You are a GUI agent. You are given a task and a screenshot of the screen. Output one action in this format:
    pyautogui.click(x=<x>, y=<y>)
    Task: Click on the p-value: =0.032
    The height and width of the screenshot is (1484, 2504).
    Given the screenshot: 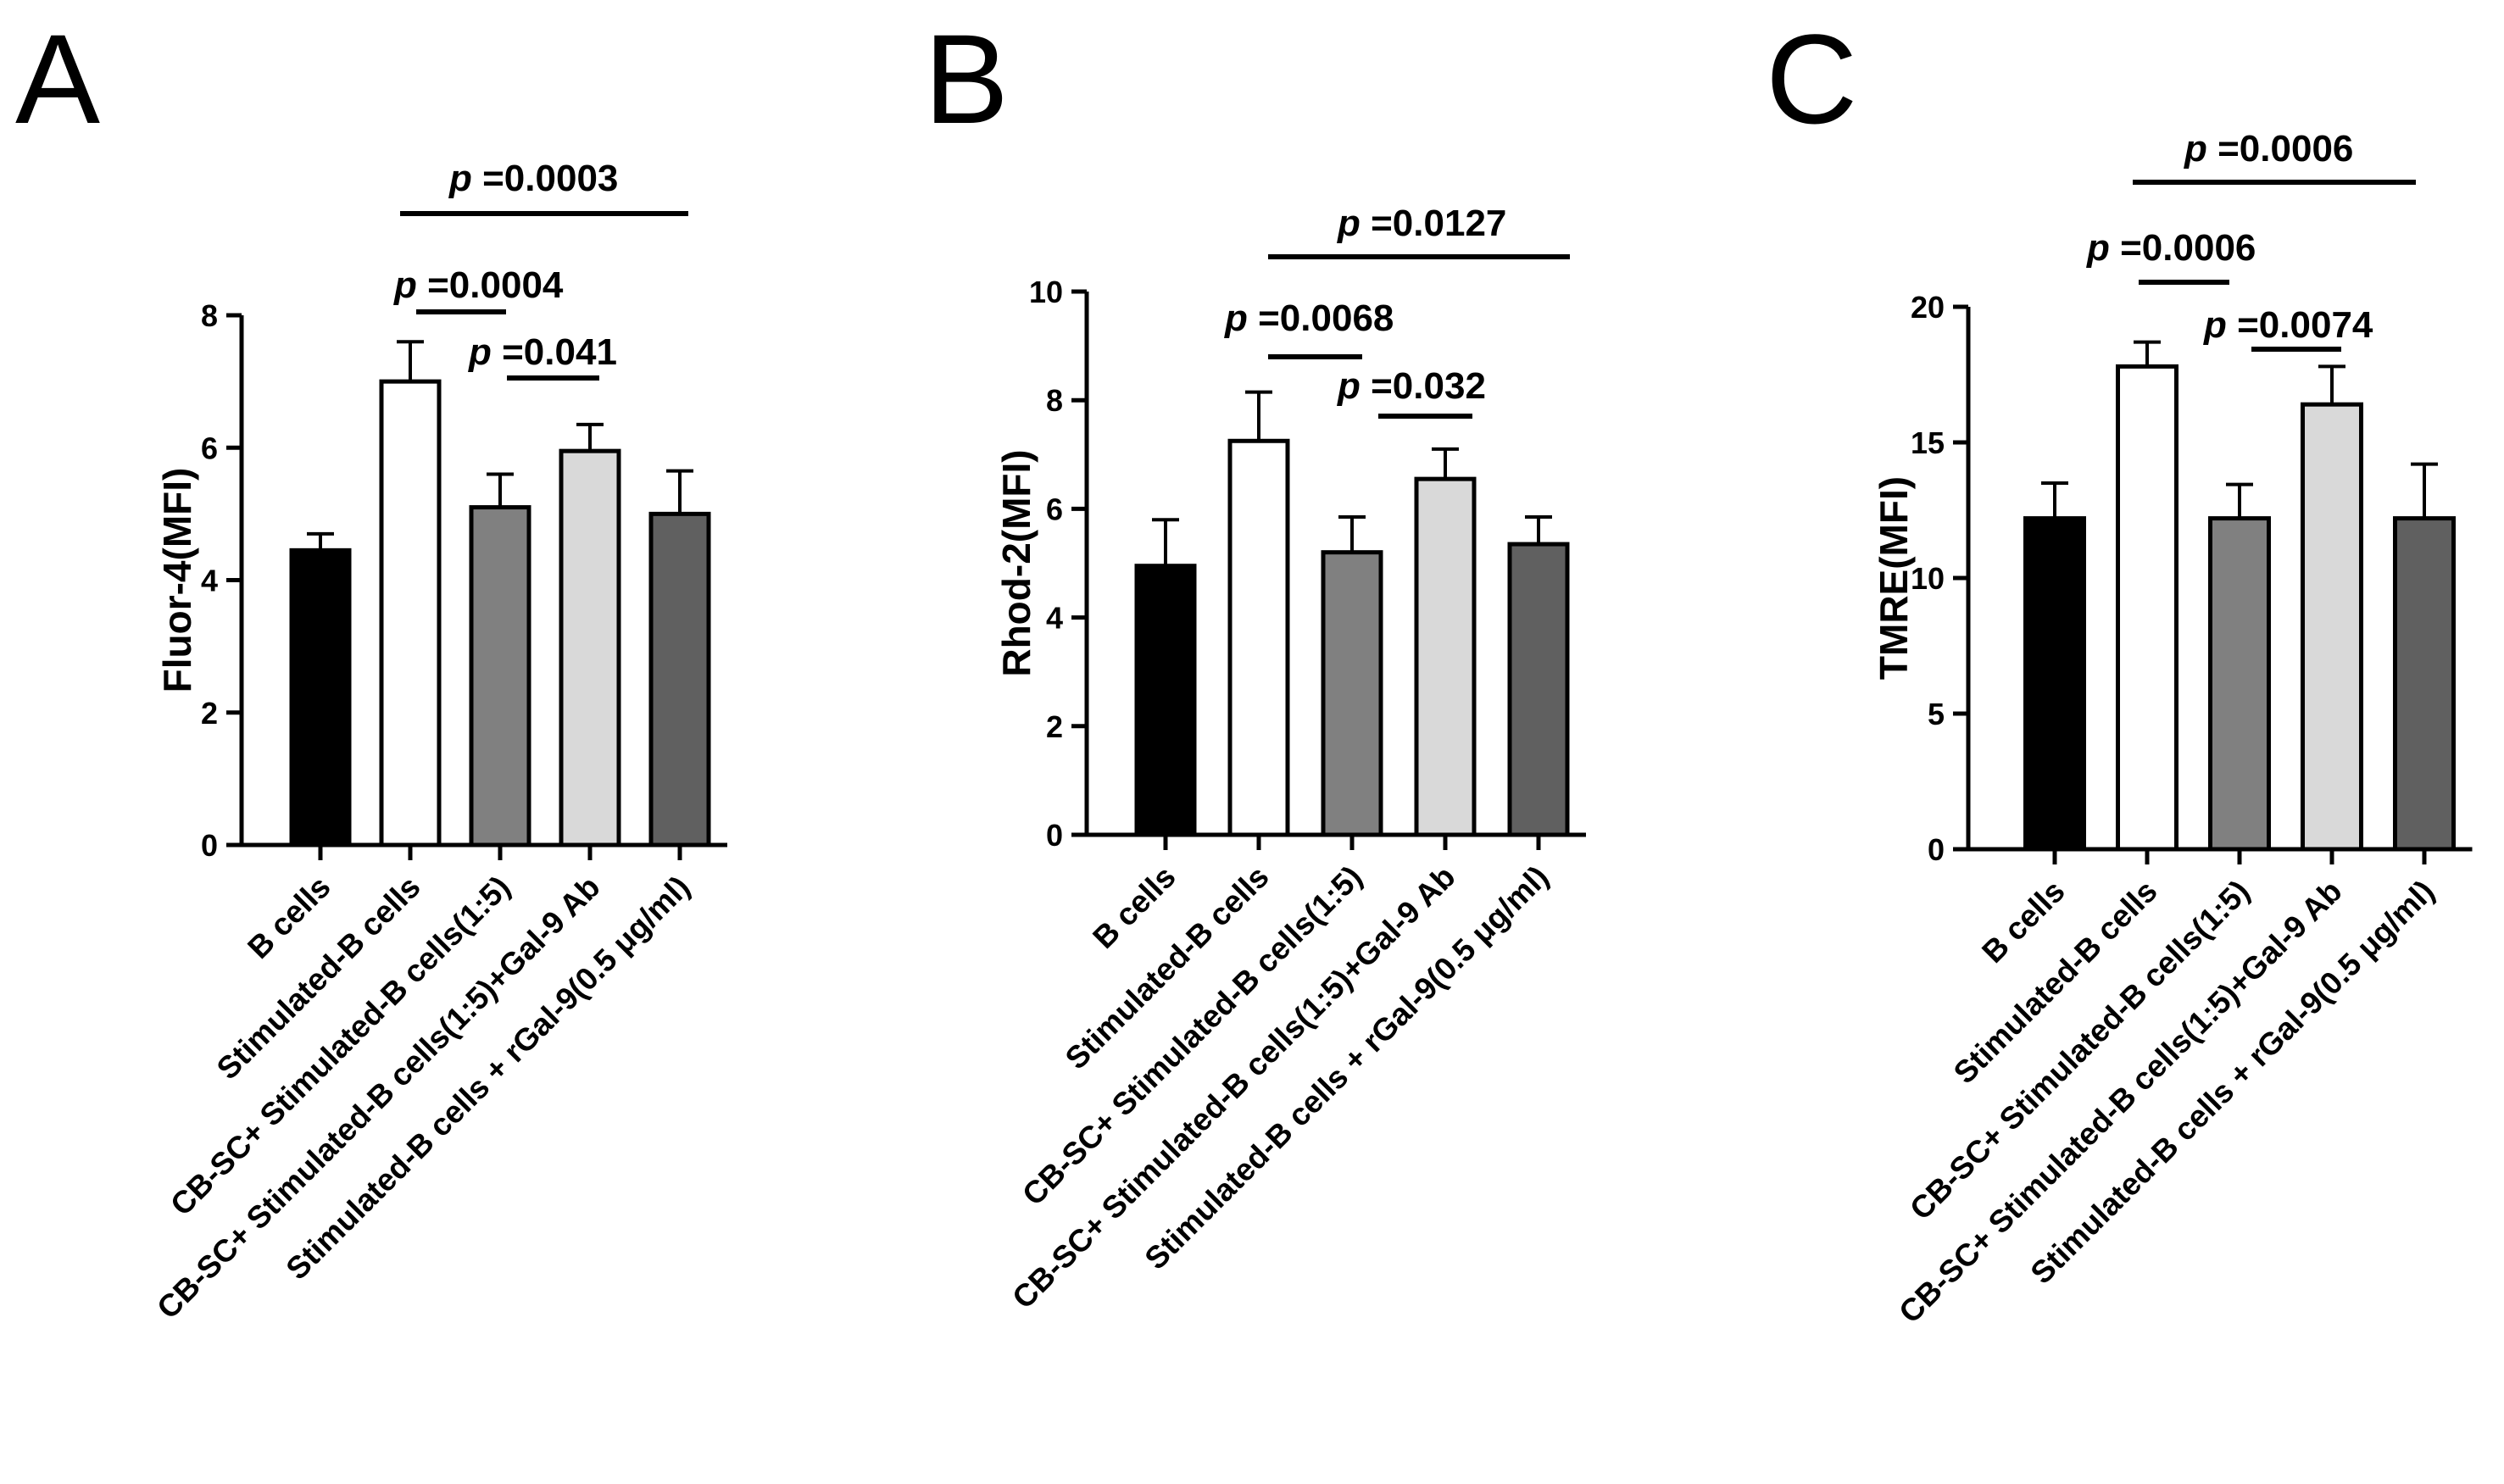 What is the action you would take?
    pyautogui.click(x=1428, y=386)
    